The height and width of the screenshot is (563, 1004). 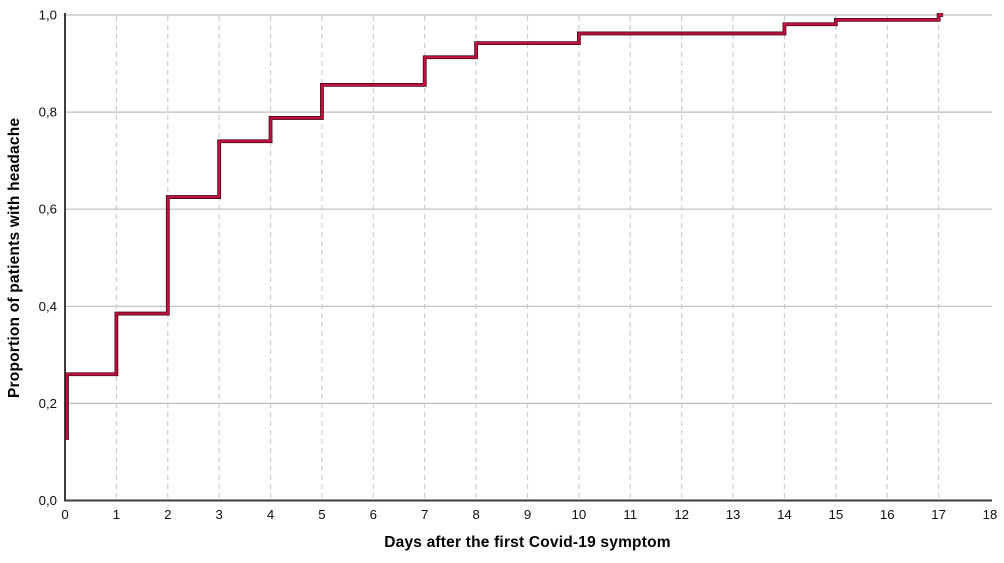 I want to click on x-tick-label: 15, so click(x=835, y=514).